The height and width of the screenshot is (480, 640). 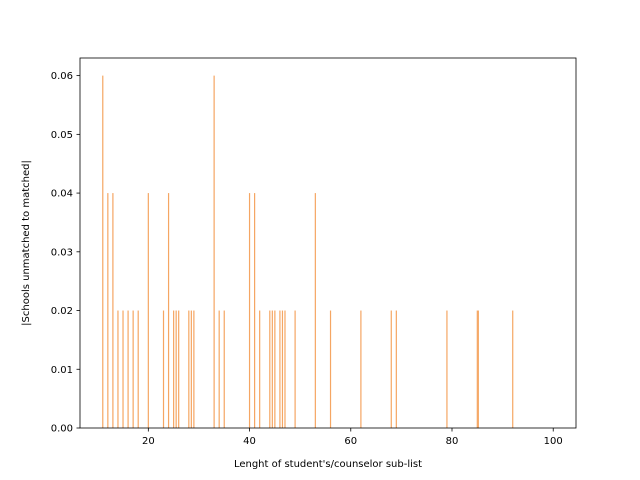 I want to click on x-axis: 20 40 60 80 100, so click(x=352, y=437).